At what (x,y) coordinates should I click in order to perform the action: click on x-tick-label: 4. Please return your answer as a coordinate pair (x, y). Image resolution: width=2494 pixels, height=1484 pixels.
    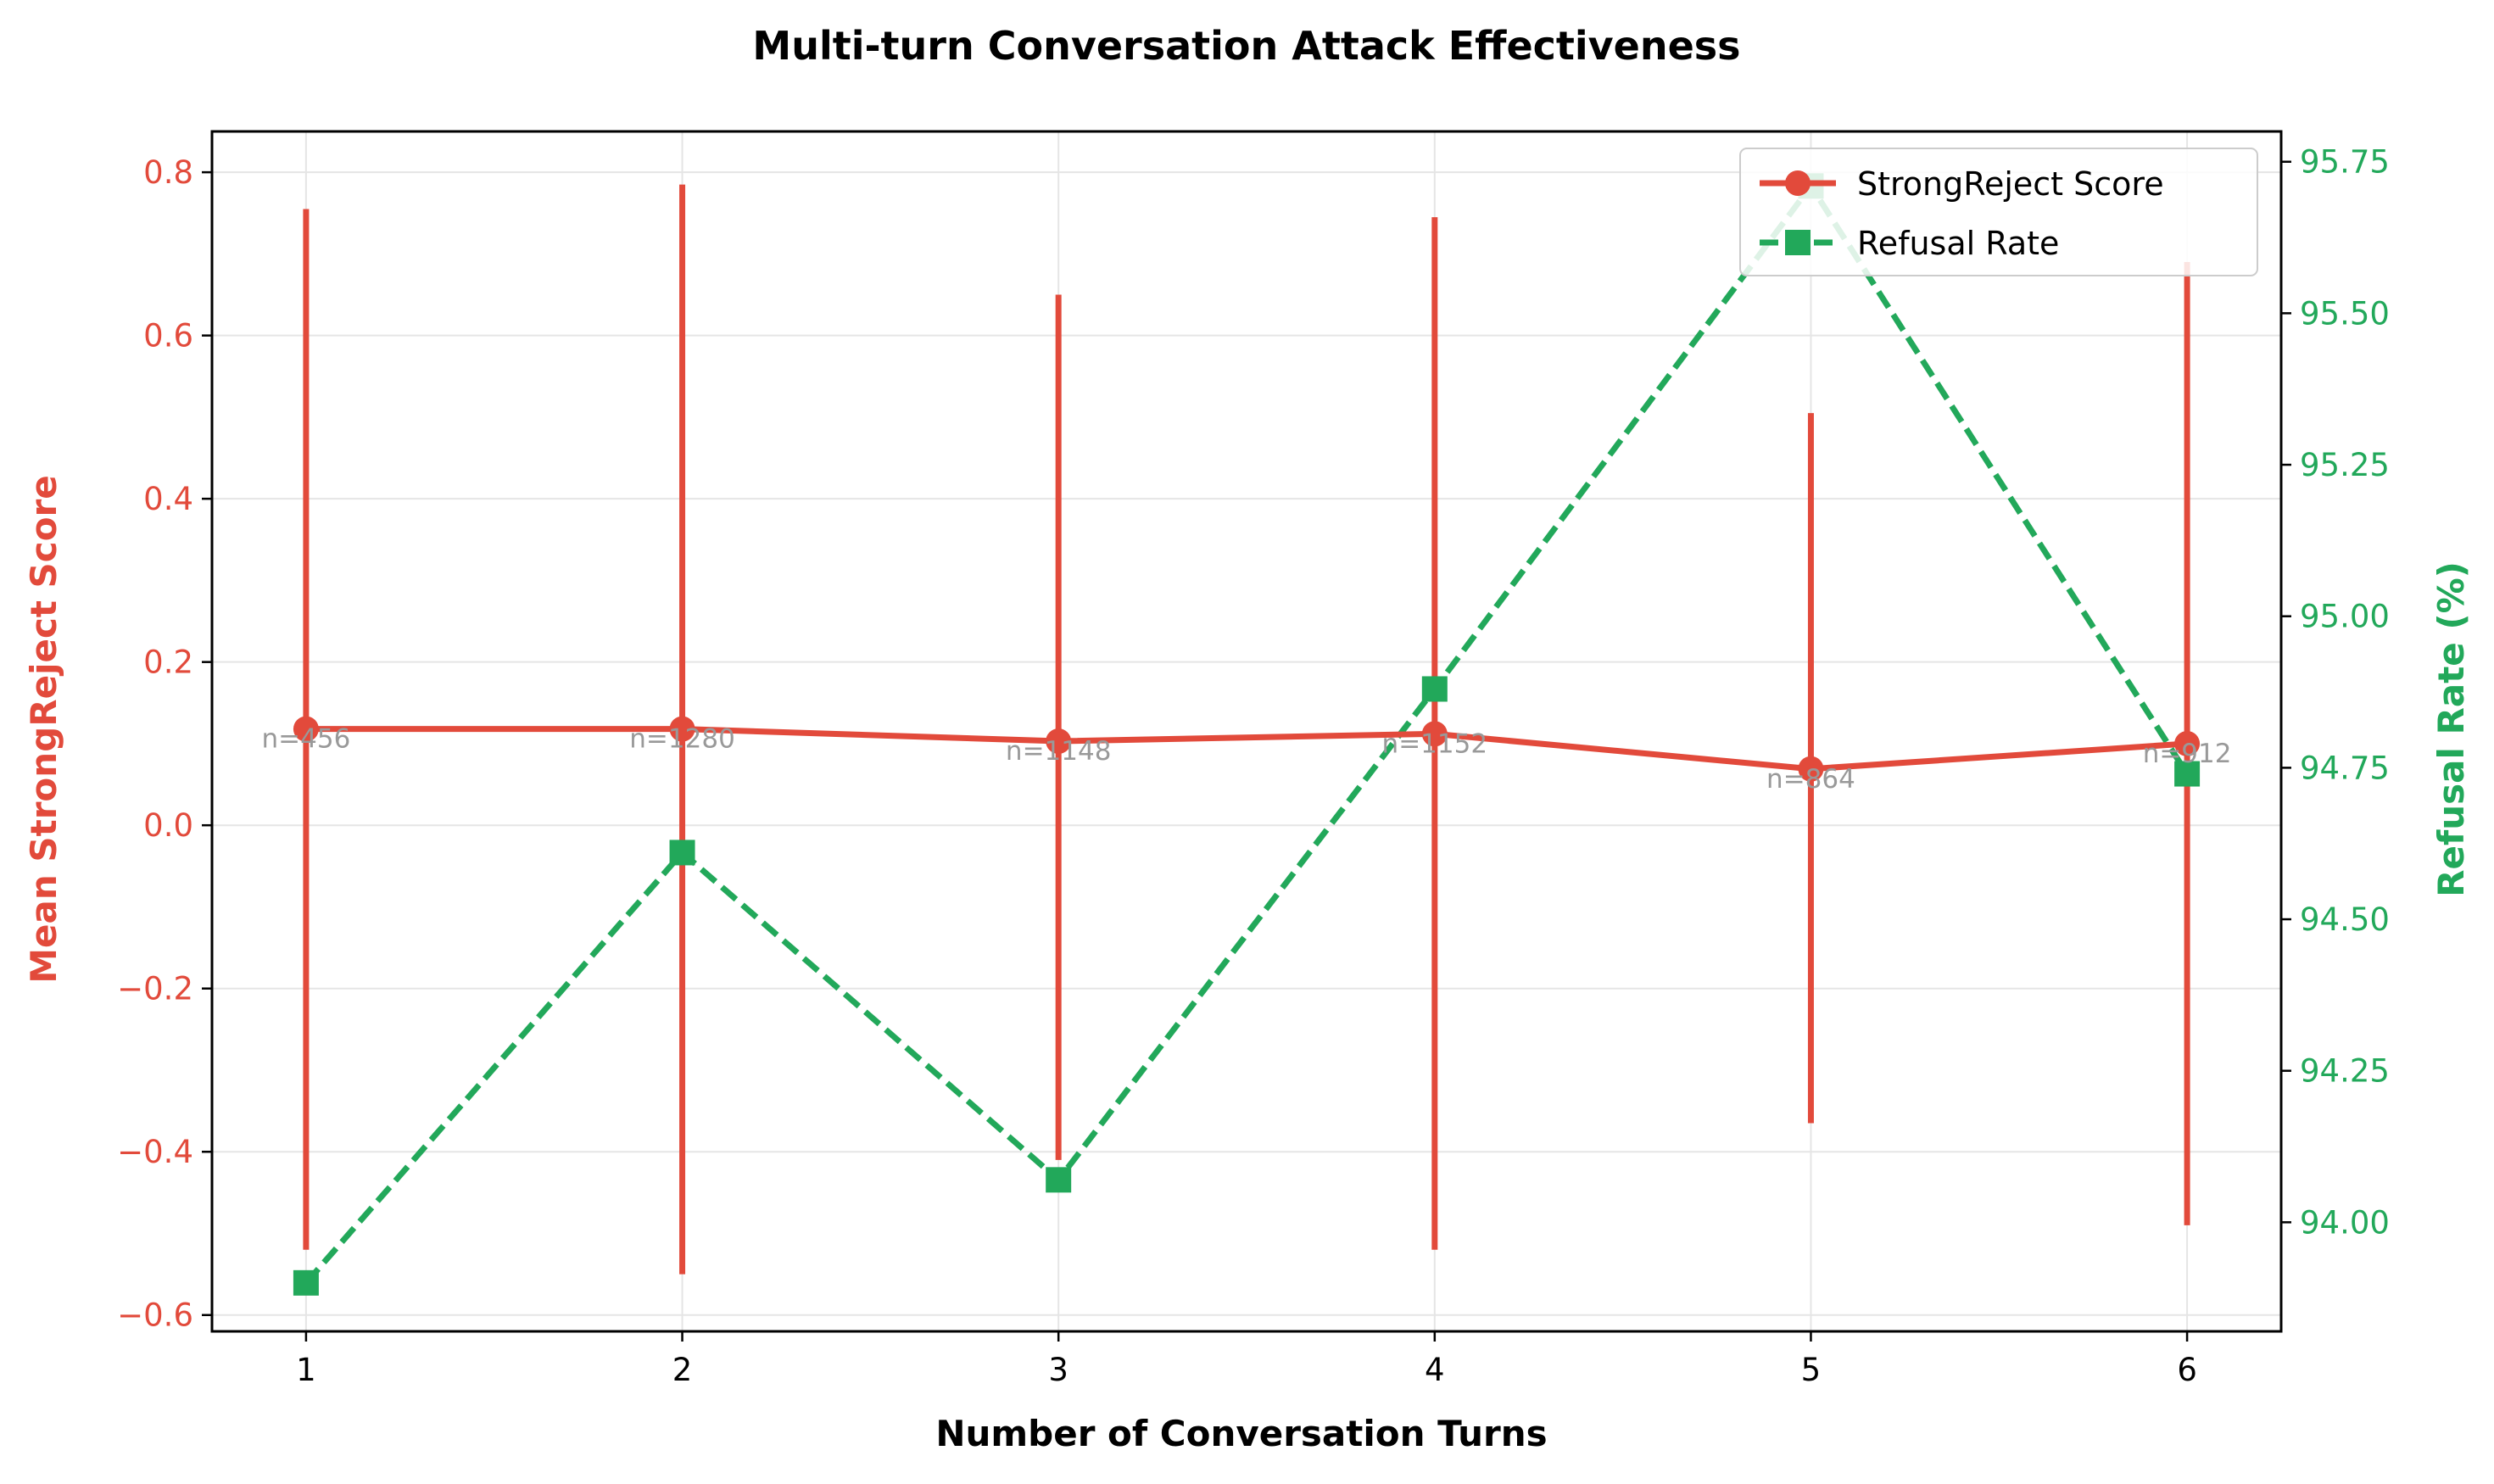
    Looking at the image, I should click on (1435, 1370).